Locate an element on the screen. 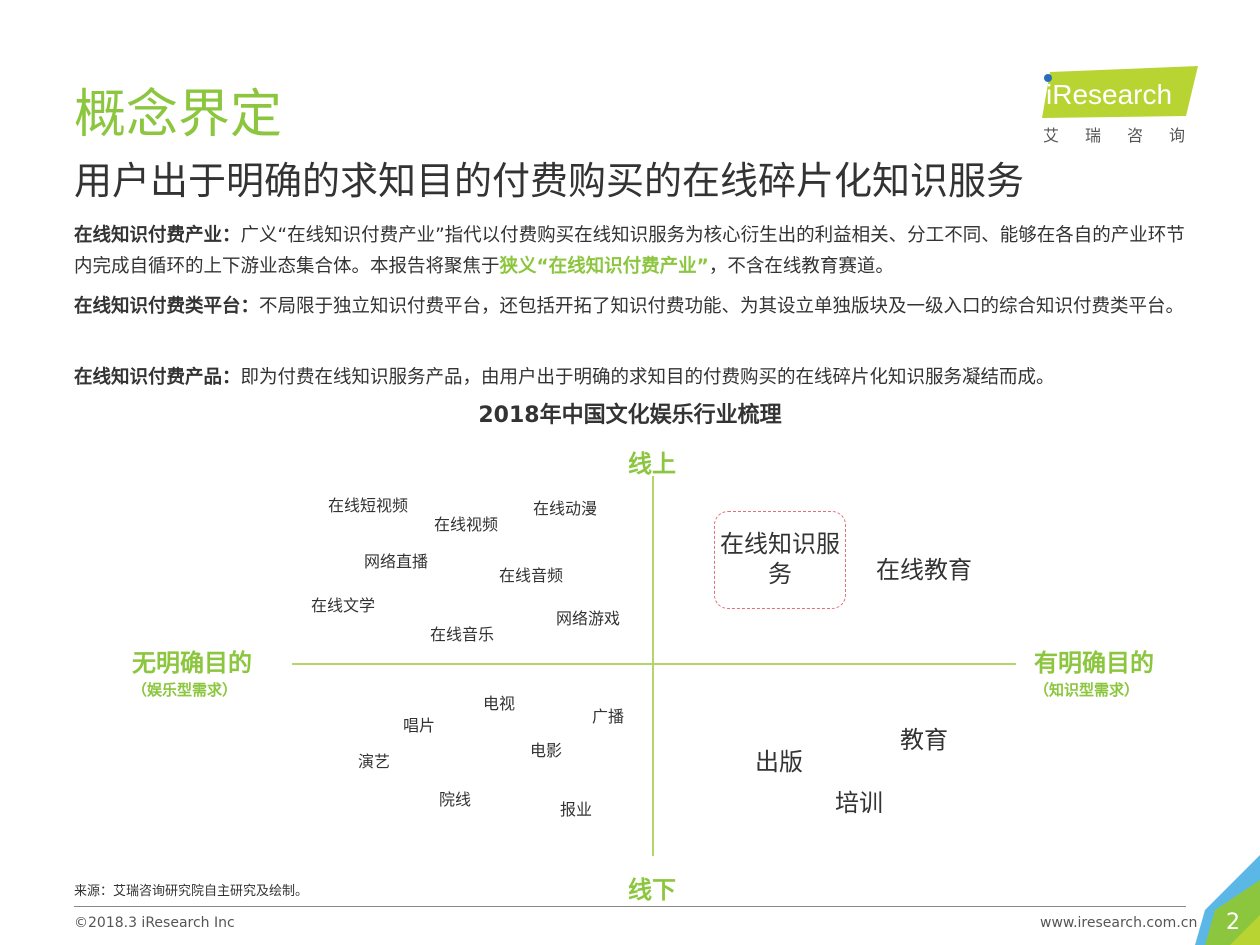 The height and width of the screenshot is (945, 1260). diagram-item: 电视 is located at coordinates (499, 703).